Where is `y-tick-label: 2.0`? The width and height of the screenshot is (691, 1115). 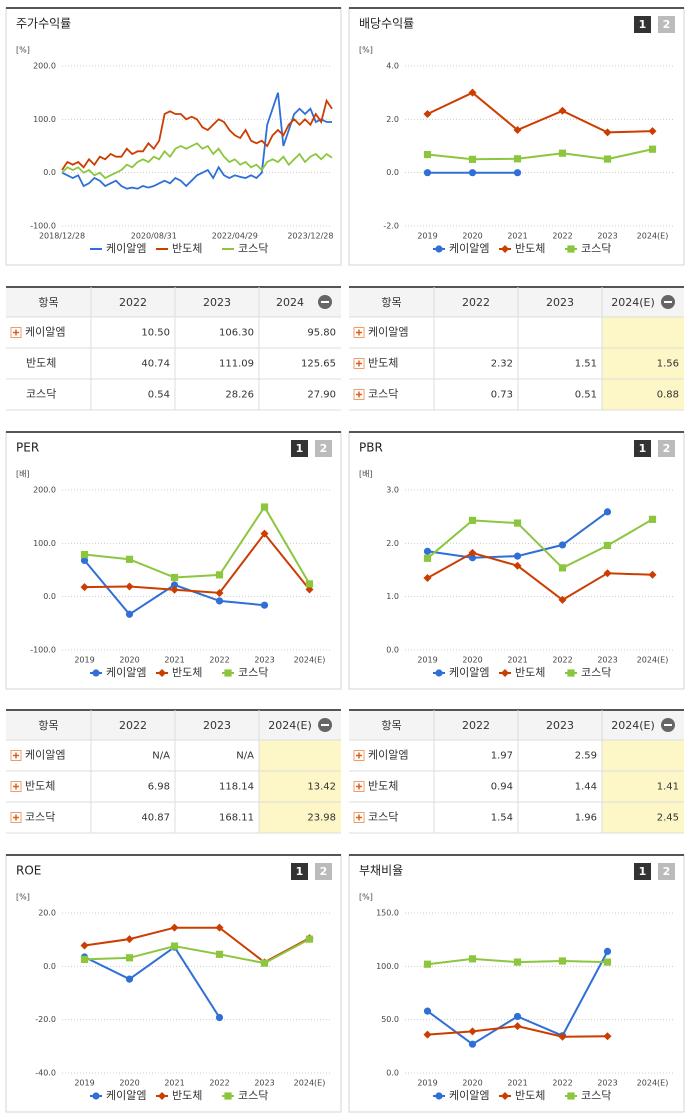
y-tick-label: 2.0 is located at coordinates (392, 119).